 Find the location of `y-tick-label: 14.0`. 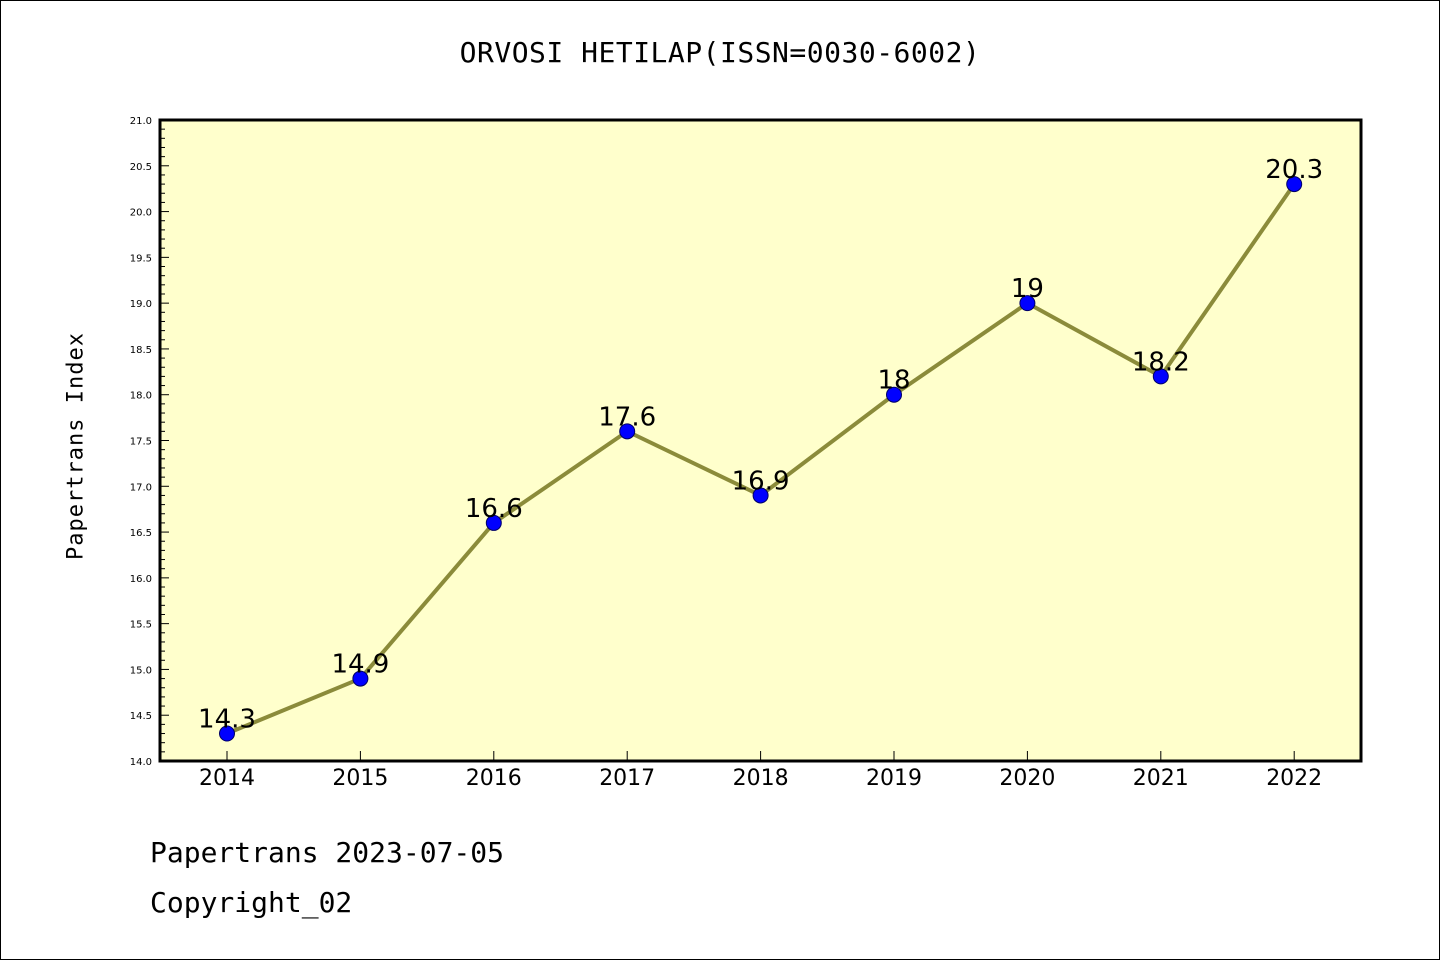

y-tick-label: 14.0 is located at coordinates (141, 762).